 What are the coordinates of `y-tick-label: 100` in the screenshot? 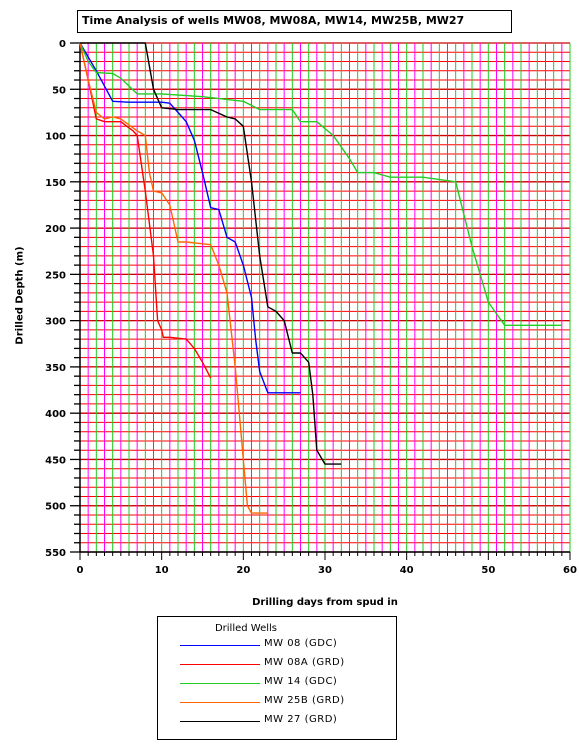 It's located at (55, 137).